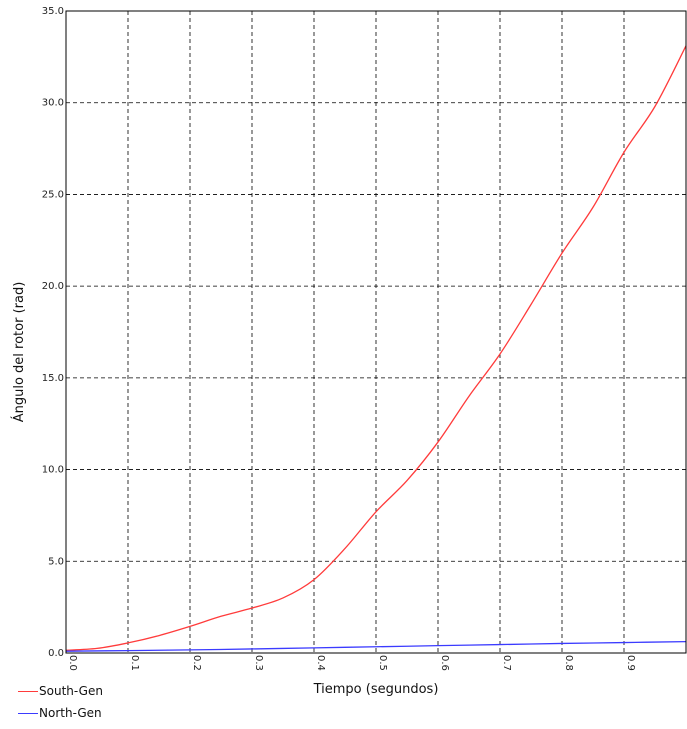 Image resolution: width=687 pixels, height=729 pixels. What do you see at coordinates (630, 663) in the screenshot?
I see `x-tick-label: 0.9` at bounding box center [630, 663].